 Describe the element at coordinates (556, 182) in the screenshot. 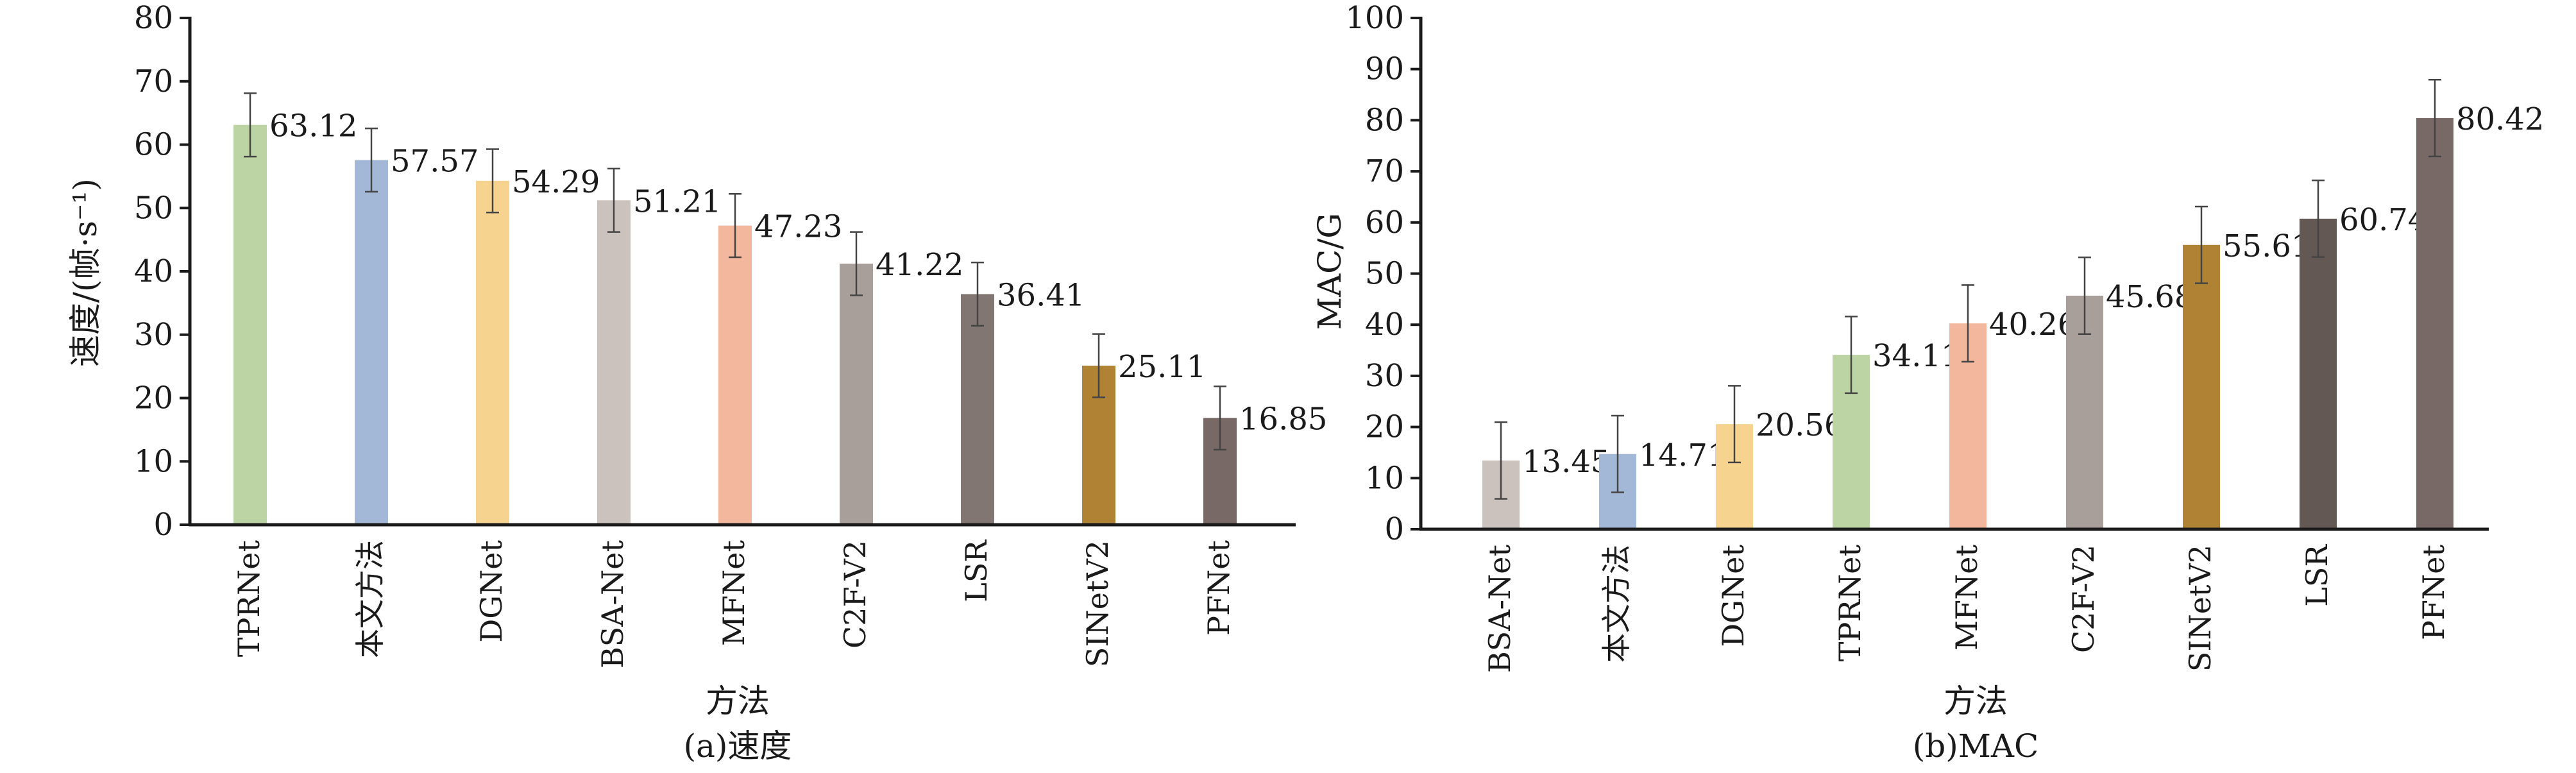

I see `data-label: 54.29` at that location.